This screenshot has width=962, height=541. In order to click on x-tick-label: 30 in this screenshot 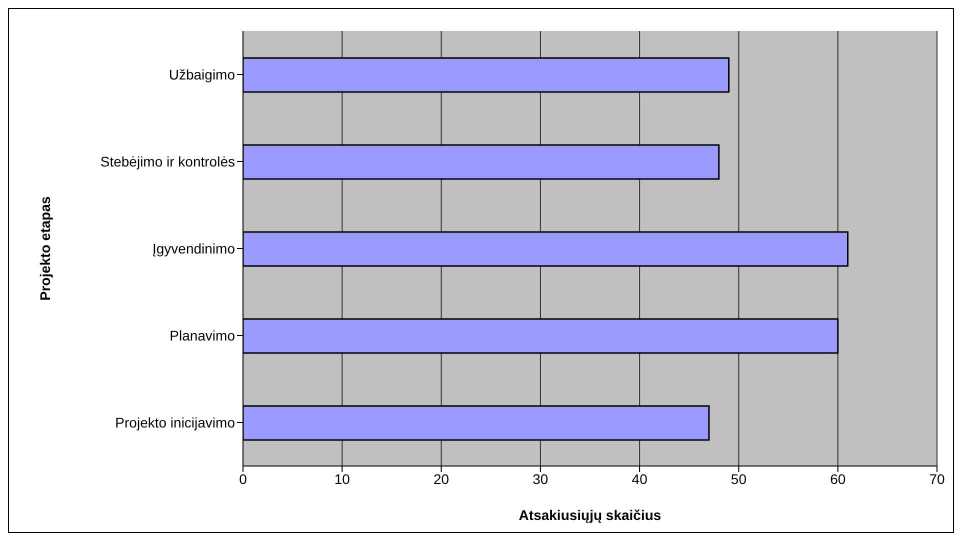, I will do `click(540, 478)`.